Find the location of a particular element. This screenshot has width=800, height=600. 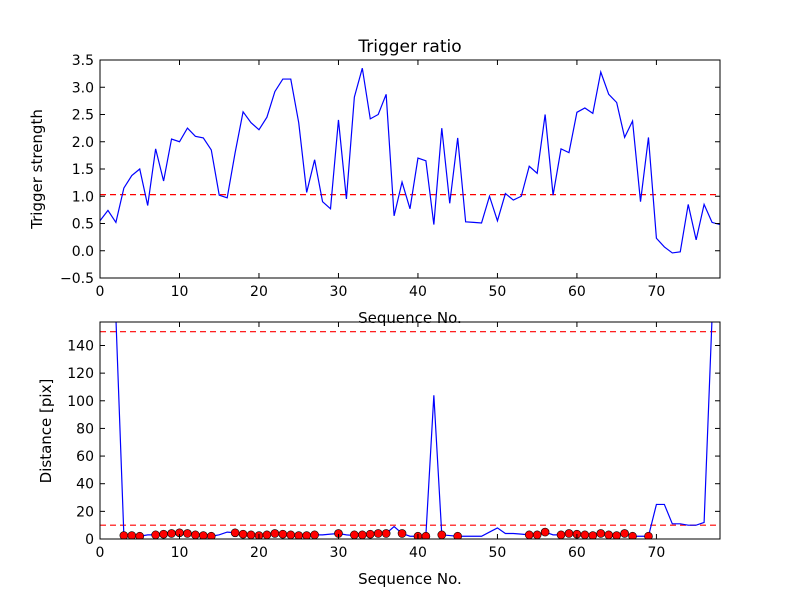

y-axis-label: Distance [pix] is located at coordinates (46, 431).